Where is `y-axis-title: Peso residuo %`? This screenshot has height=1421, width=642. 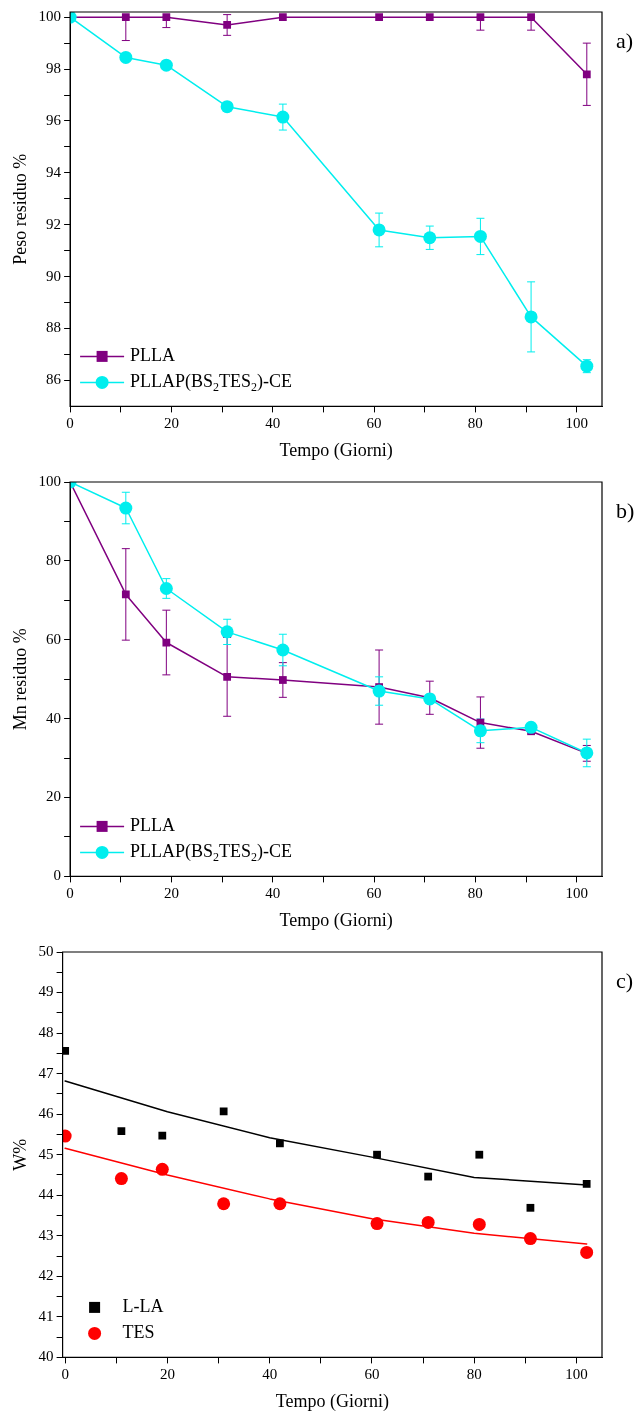 y-axis-title: Peso residuo % is located at coordinates (19, 209).